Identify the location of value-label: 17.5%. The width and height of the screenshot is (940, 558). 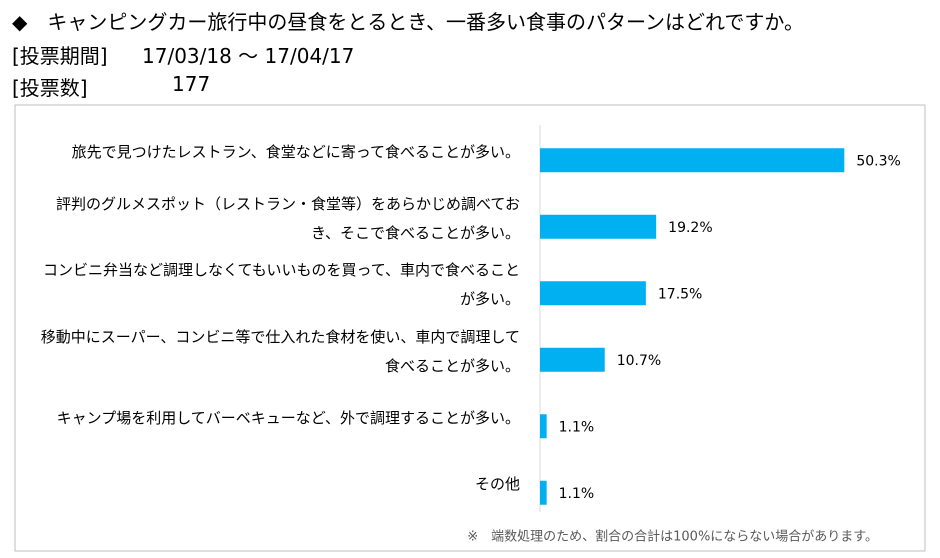
(680, 294).